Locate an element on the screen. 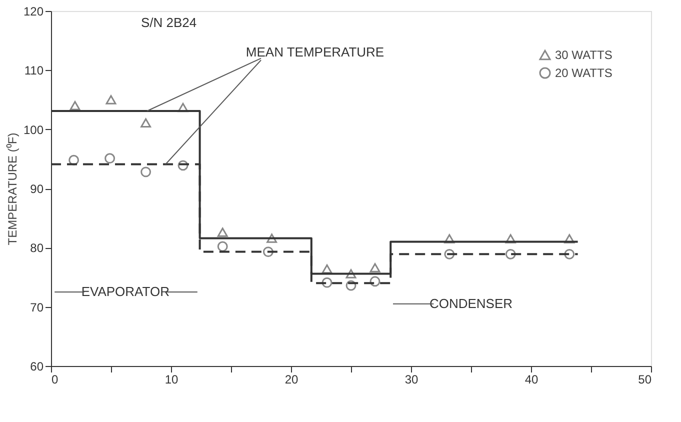 The image size is (681, 422). y-tick-label: 80 is located at coordinates (37, 248).